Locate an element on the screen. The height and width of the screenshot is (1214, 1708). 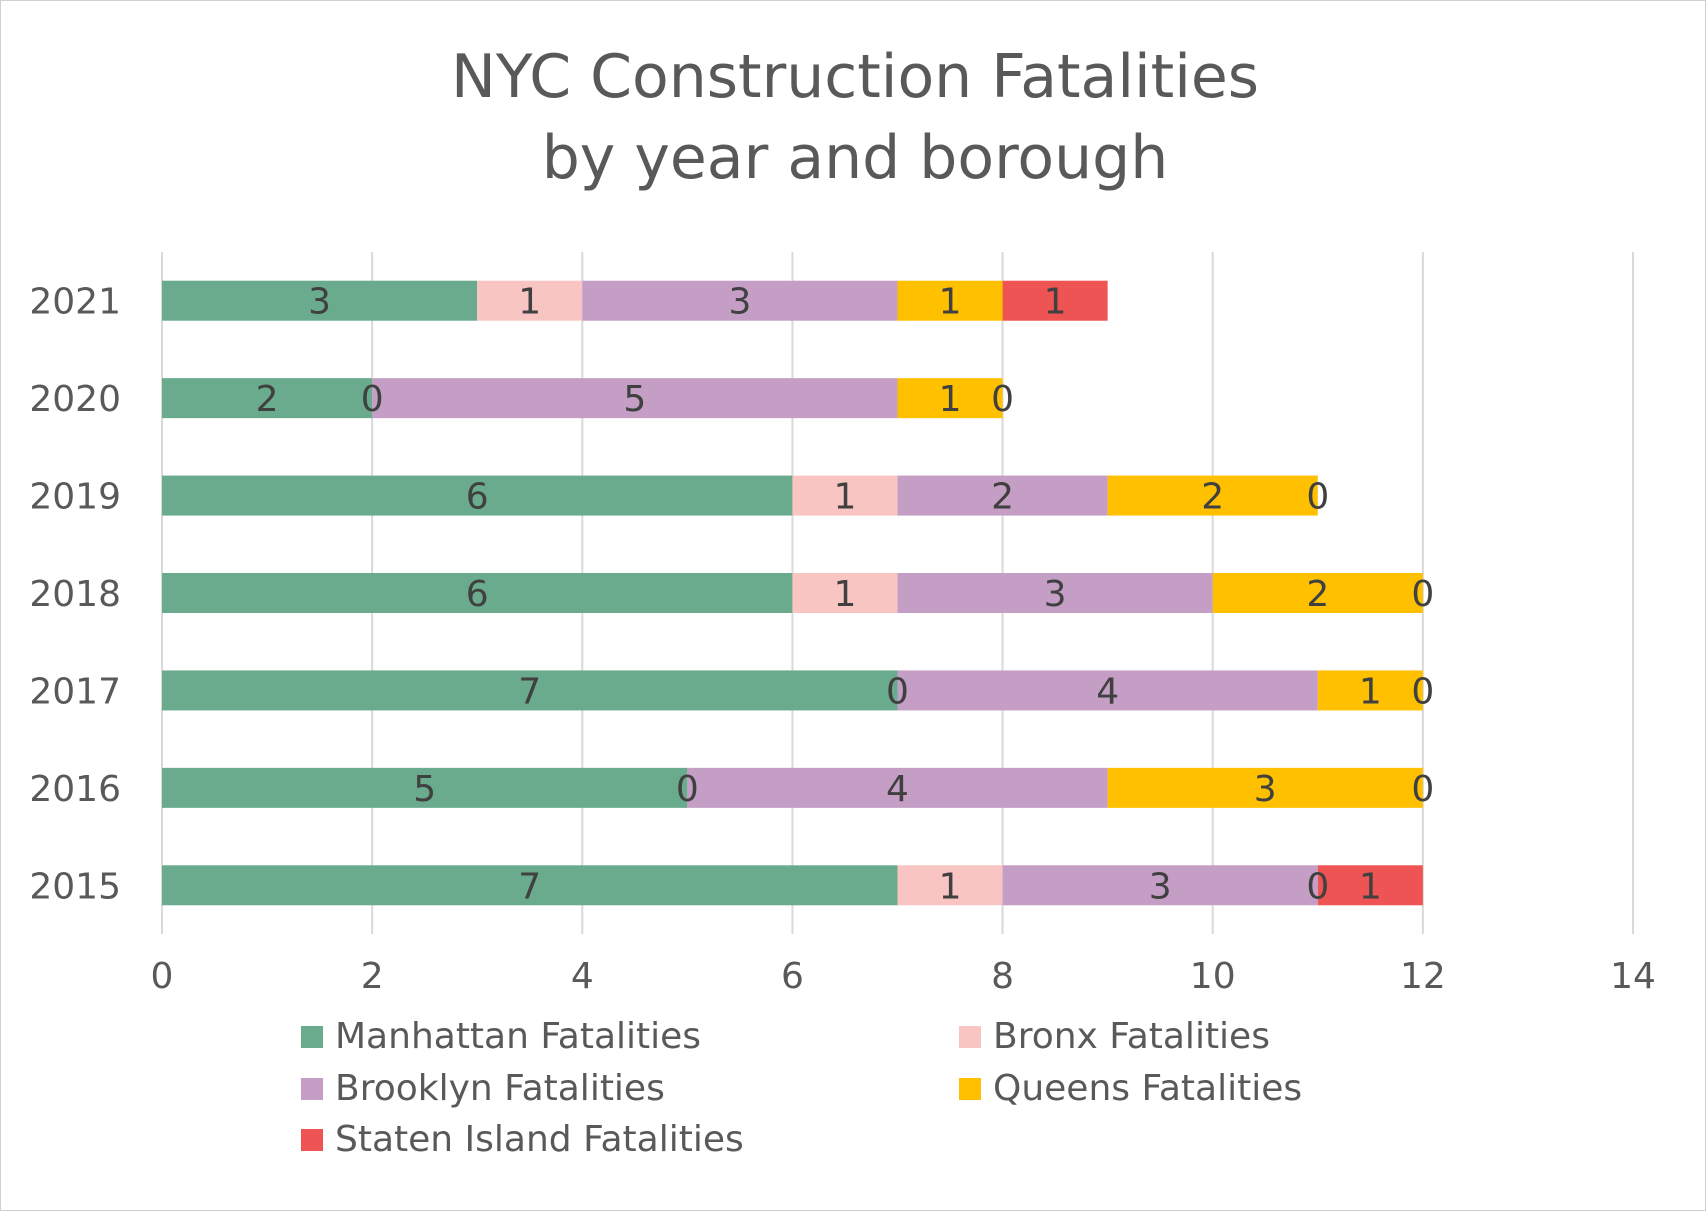
data-label-2016-series-3: 3 is located at coordinates (1265, 789).